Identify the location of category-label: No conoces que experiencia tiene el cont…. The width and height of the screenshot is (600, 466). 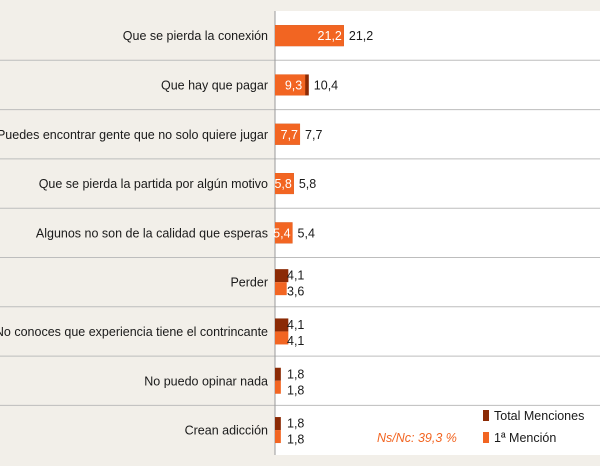
(134, 332).